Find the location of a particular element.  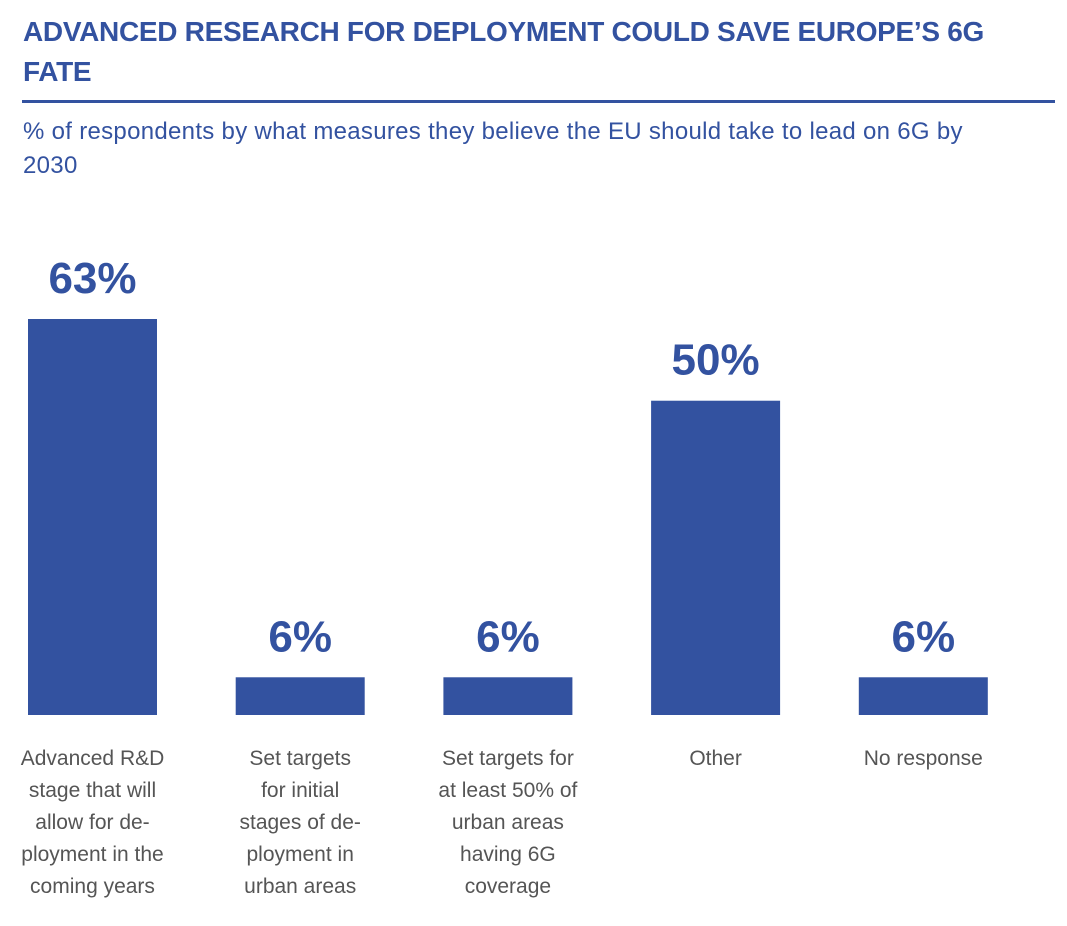

category-label-line: stages of de- is located at coordinates (300, 822).